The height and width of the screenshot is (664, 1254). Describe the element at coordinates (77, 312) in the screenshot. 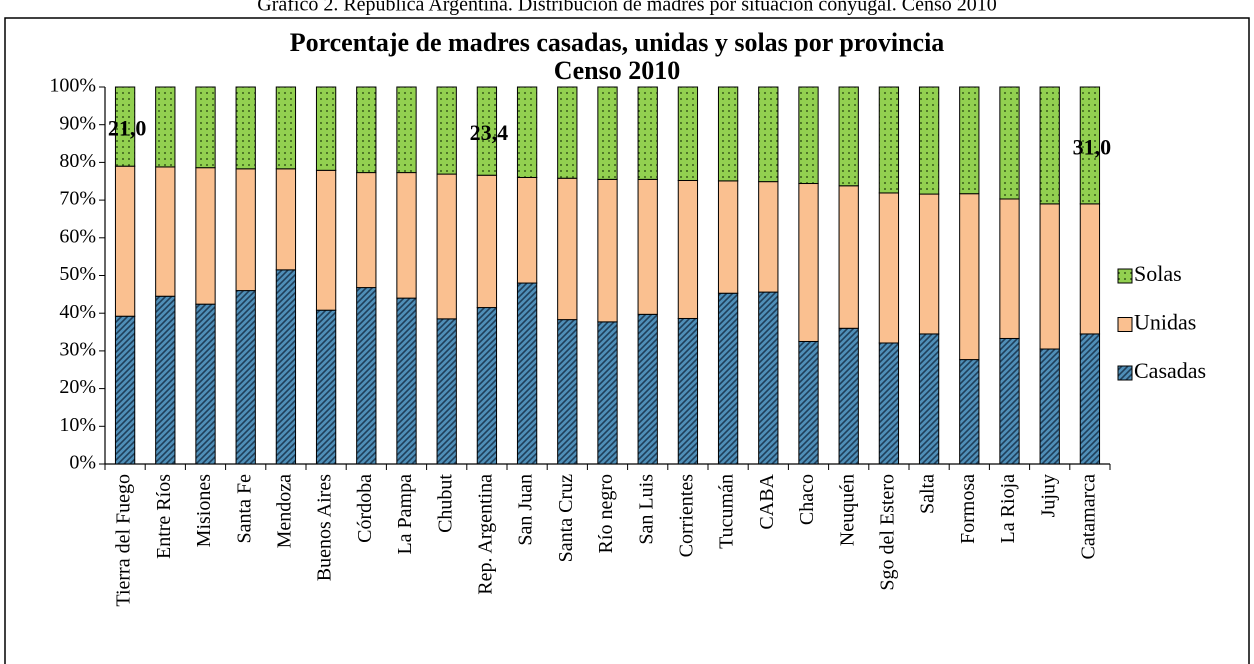

I see `y-tick-label: 40%` at that location.